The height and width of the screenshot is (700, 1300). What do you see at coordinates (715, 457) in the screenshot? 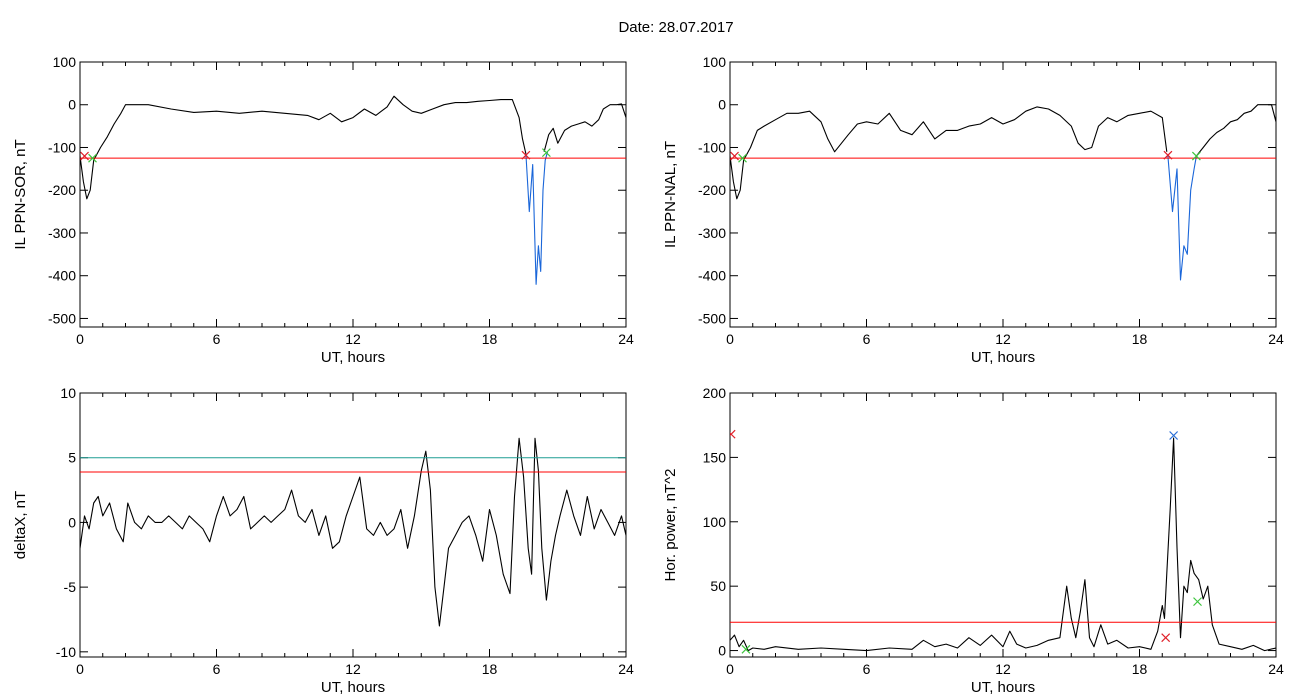
I see `y-tick-label: 150` at bounding box center [715, 457].